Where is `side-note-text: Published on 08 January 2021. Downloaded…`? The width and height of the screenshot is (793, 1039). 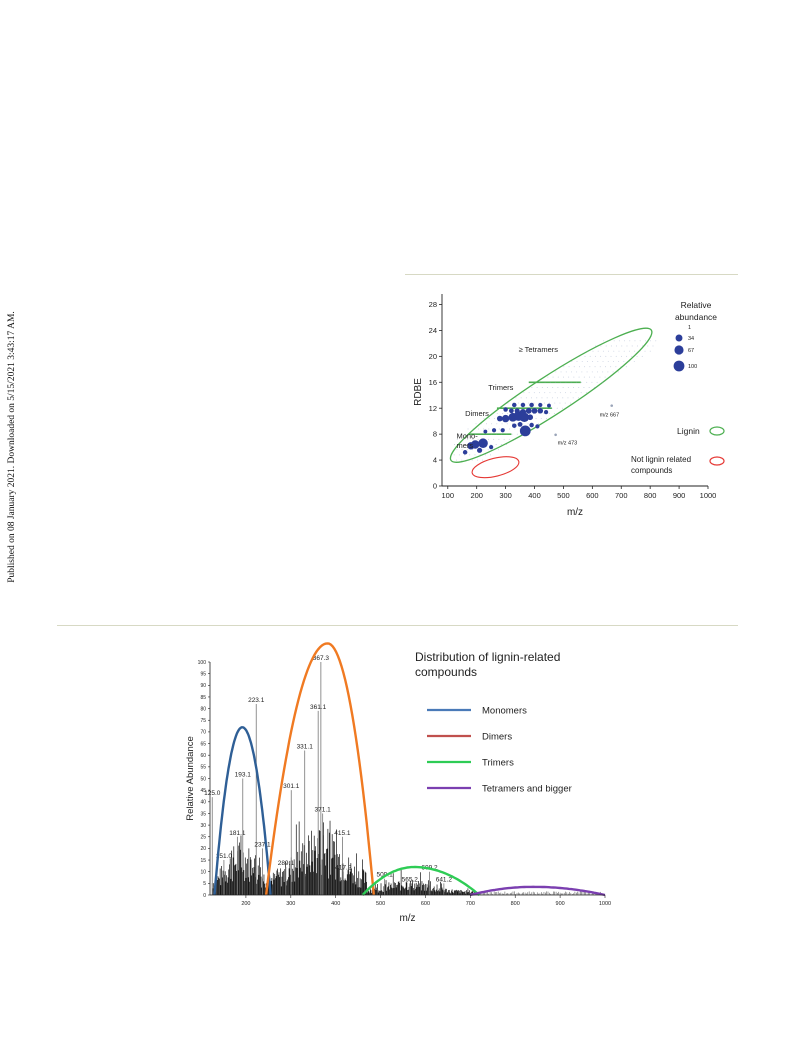 side-note-text: Published on 08 January 2021. Downloaded… is located at coordinates (12, 447).